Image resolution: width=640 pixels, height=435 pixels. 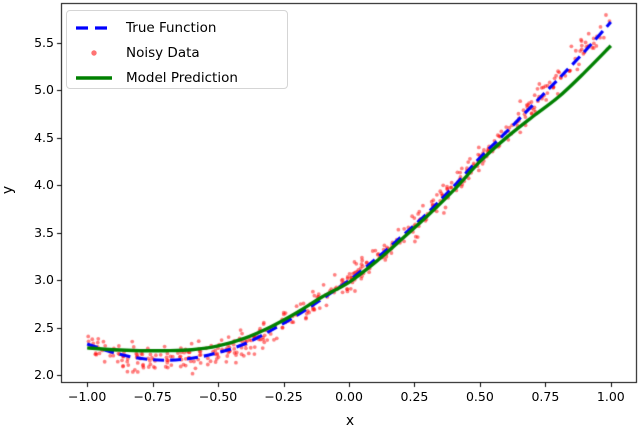 What do you see at coordinates (44, 137) in the screenshot?
I see `y-tick-label: 4.5` at bounding box center [44, 137].